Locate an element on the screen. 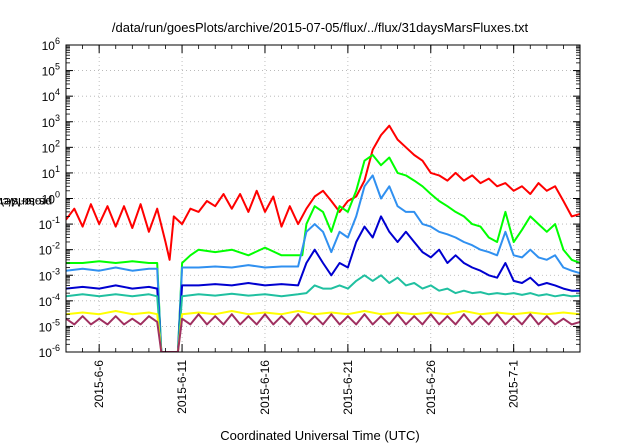  y-tick-label: 10¹ is located at coordinates (51, 172).